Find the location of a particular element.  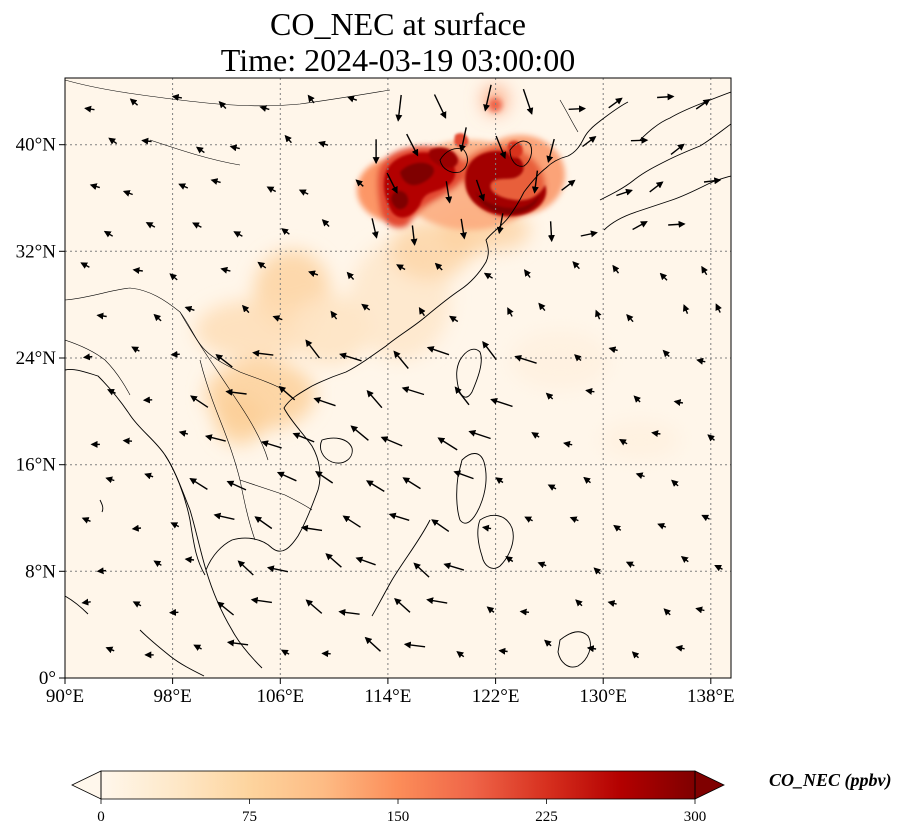

colorbar-tick-label: 150 is located at coordinates (398, 817).